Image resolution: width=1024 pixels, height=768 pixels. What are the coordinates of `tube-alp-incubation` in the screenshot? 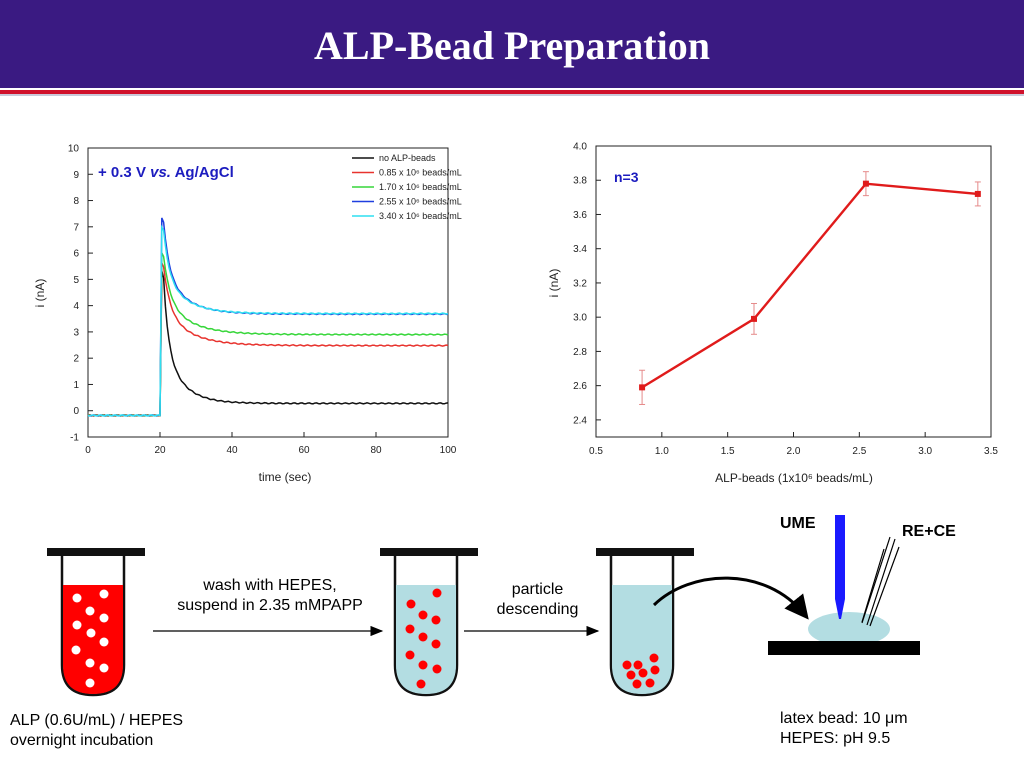 It's located at (96, 622).